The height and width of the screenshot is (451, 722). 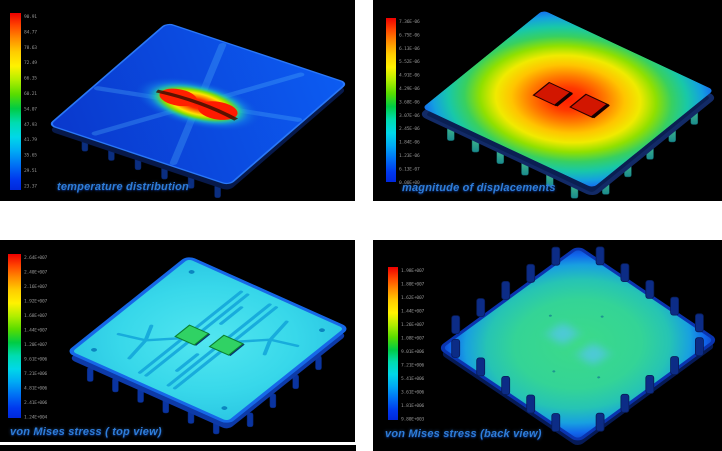 What do you see at coordinates (413, 420) in the screenshot?
I see `colorbar-tick-label: 9.80E+003` at bounding box center [413, 420].